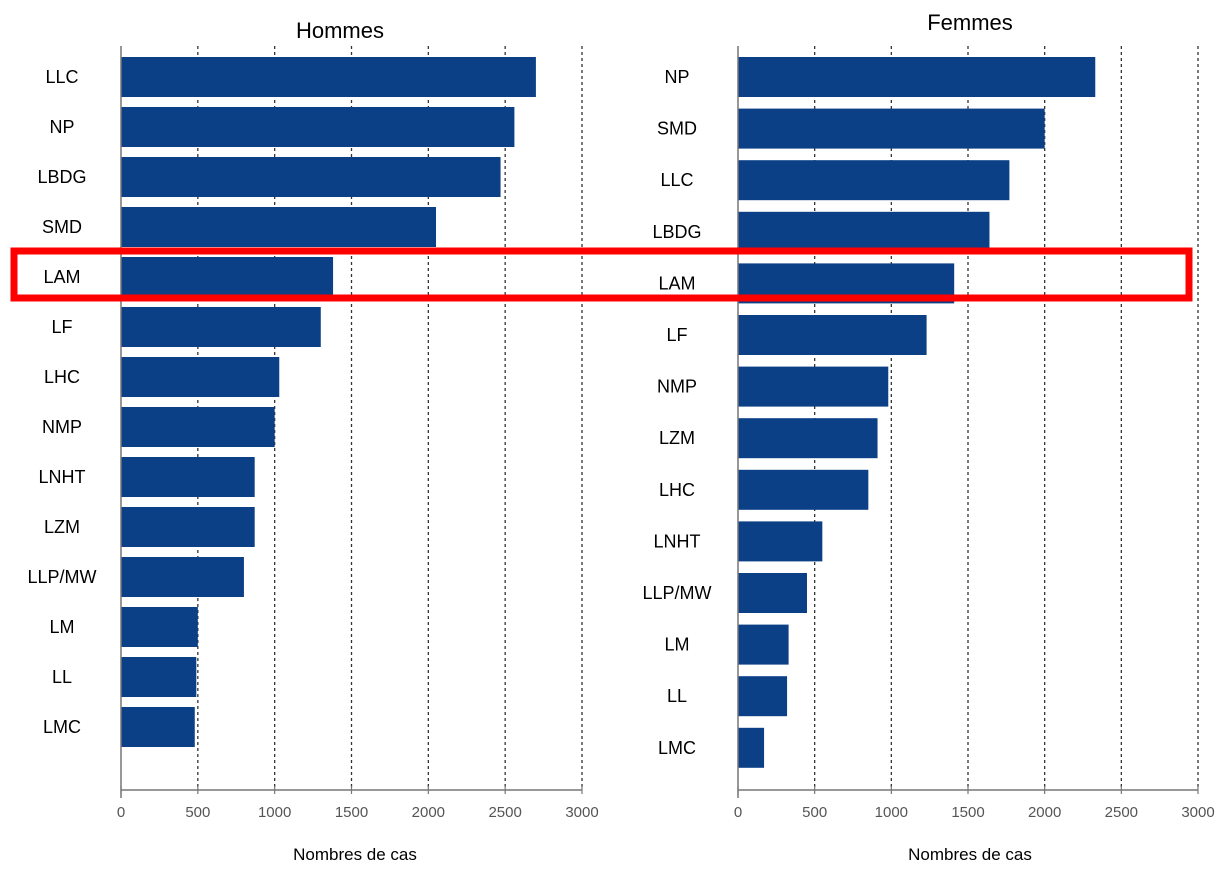 The width and height of the screenshot is (1229, 877). Describe the element at coordinates (227, 277) in the screenshot. I see `bar-lam` at that location.